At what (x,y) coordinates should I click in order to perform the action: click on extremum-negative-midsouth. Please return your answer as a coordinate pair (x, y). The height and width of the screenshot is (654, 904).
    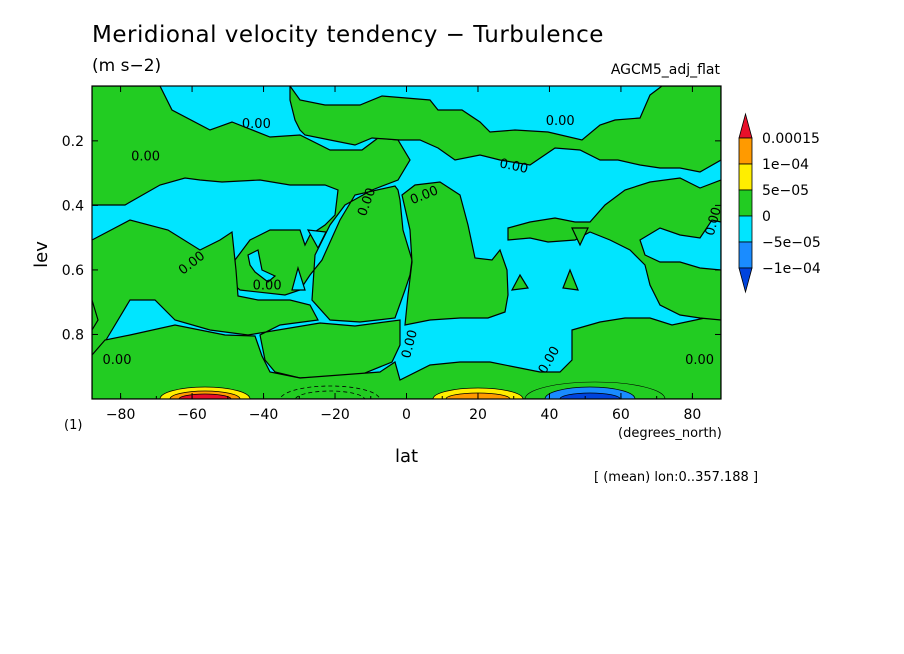
    Looking at the image, I should click on (330, 392).